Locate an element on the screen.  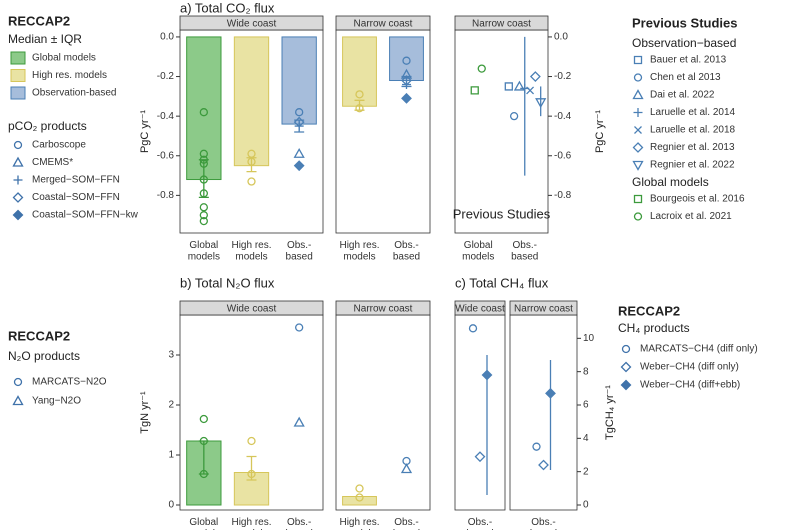
legend-label: Coastal−SOM−FFN−kw is located at coordinates (85, 215).